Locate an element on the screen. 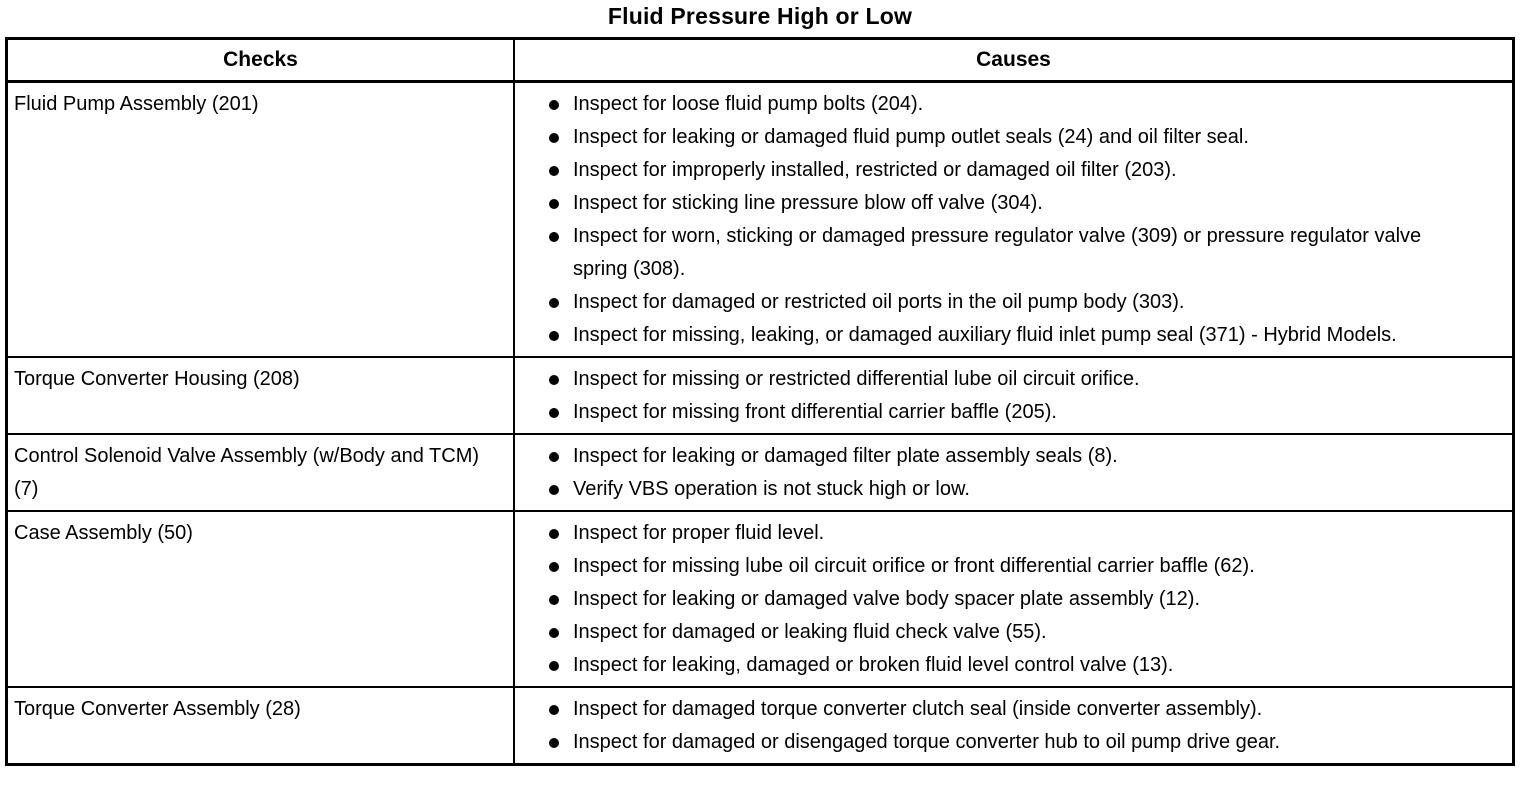 Image resolution: width=1520 pixels, height=792 pixels. page-title: Fluid Pressure High or Low is located at coordinates (760, 16).